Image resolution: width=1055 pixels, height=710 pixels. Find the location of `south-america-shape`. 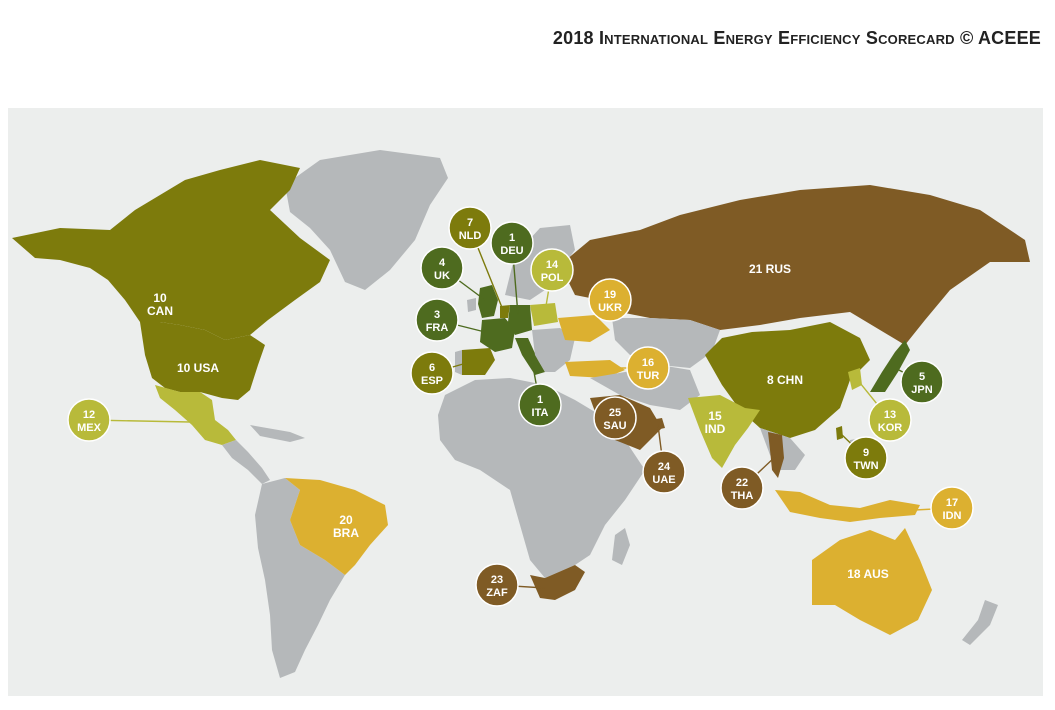

south-america-shape is located at coordinates (300, 578).